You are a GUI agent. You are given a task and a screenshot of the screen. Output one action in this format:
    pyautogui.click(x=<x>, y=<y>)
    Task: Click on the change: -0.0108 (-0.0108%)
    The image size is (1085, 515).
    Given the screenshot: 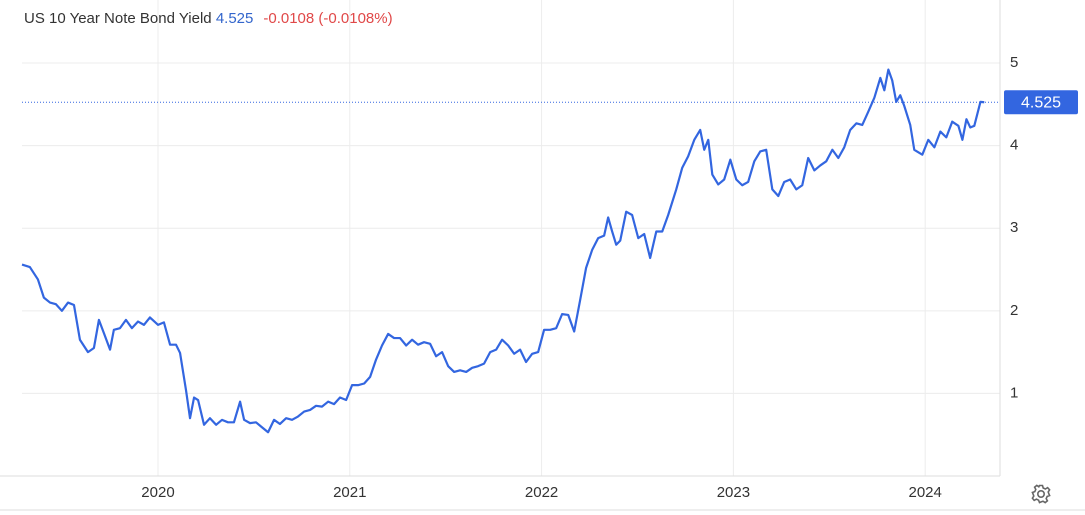 What is the action you would take?
    pyautogui.click(x=327, y=18)
    